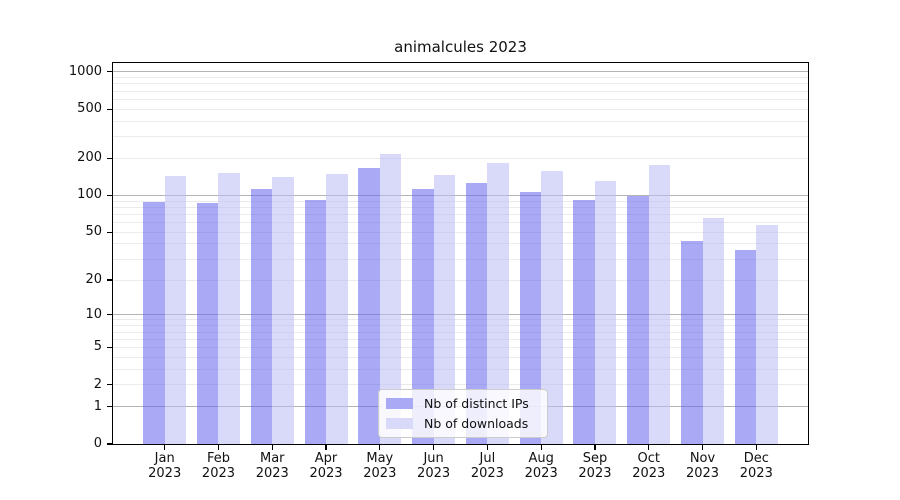  I want to click on y-tick-label: 2, so click(97, 384).